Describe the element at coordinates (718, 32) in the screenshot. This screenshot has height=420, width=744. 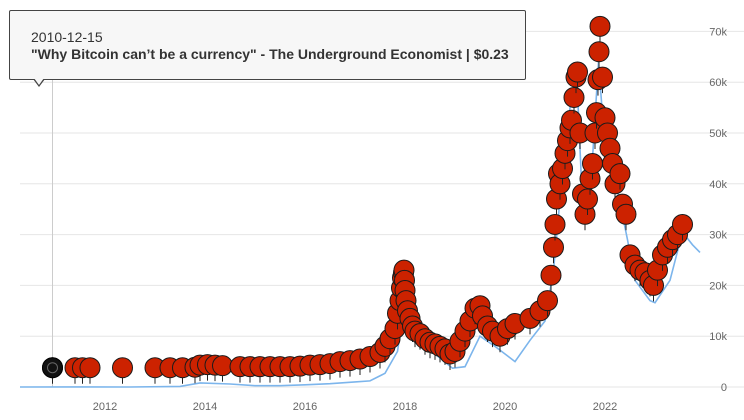
I see `y-tick-label: 70k` at that location.